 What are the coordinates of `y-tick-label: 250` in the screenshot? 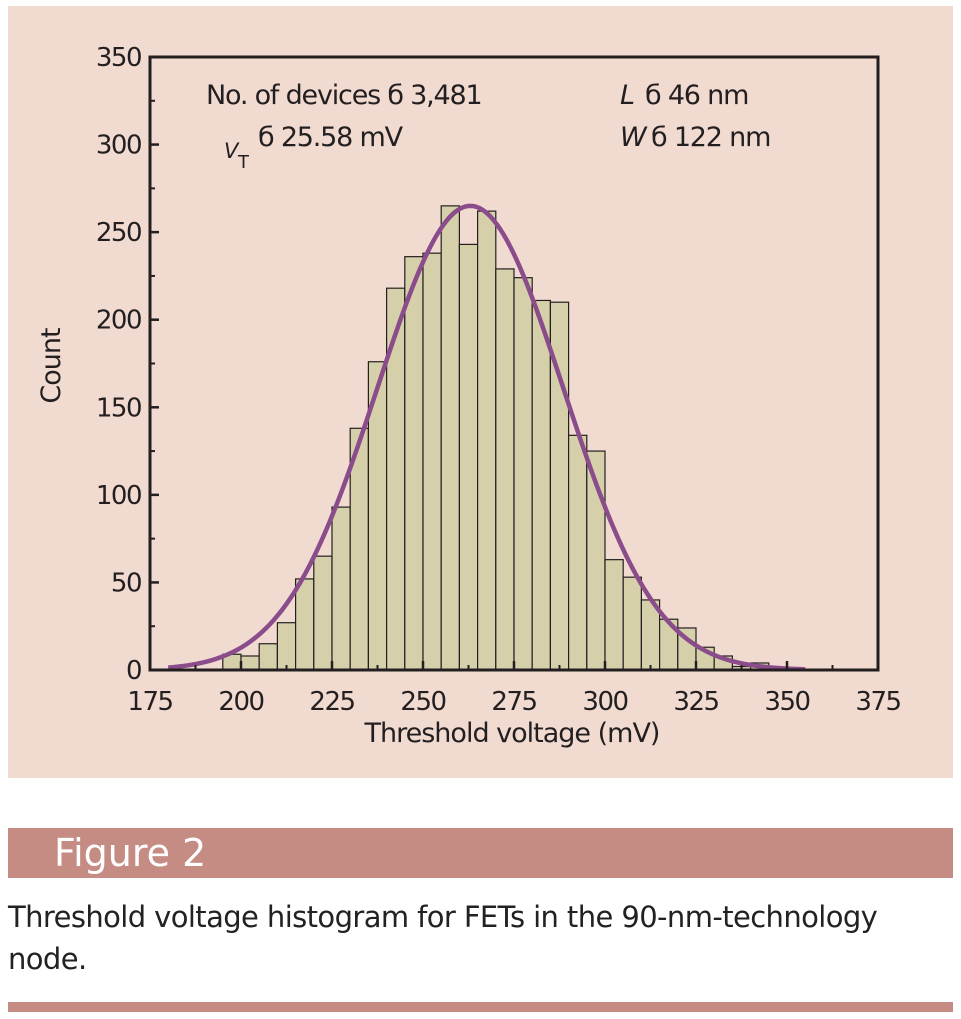 It's located at (118, 233).